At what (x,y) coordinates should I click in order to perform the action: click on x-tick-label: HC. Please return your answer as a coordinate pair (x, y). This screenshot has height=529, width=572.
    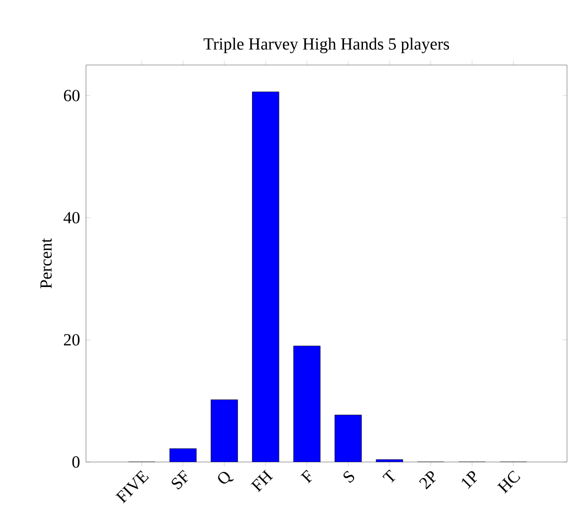
    Looking at the image, I should click on (508, 482).